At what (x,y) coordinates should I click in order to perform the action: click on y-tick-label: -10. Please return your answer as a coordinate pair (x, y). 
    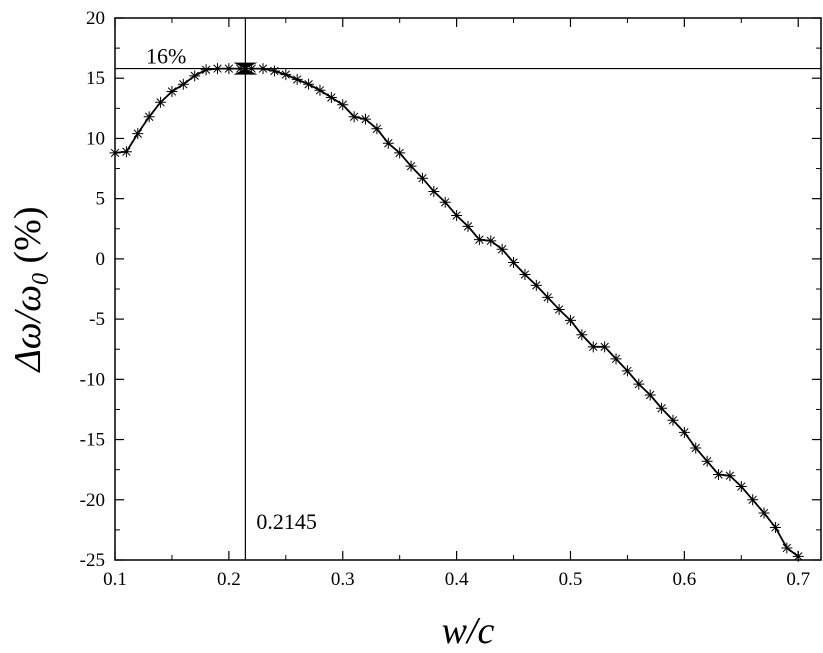
    Looking at the image, I should click on (92, 379).